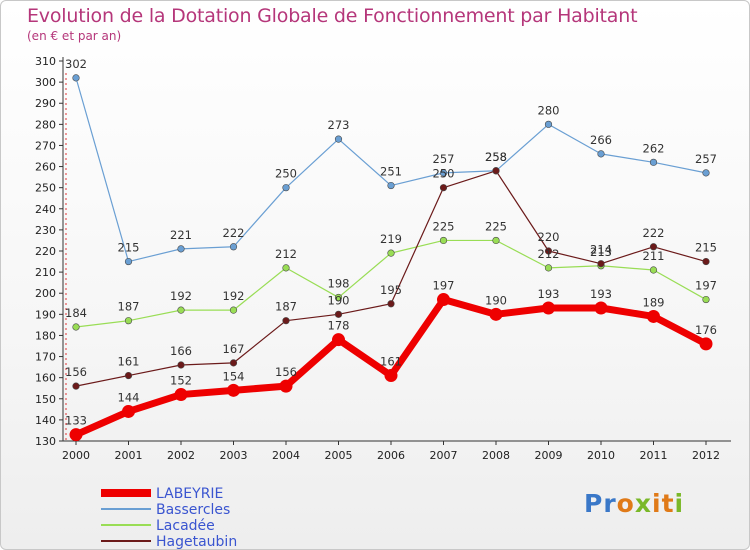 This screenshot has width=750, height=550. What do you see at coordinates (601, 455) in the screenshot?
I see `x-tick-label: 2010` at bounding box center [601, 455].